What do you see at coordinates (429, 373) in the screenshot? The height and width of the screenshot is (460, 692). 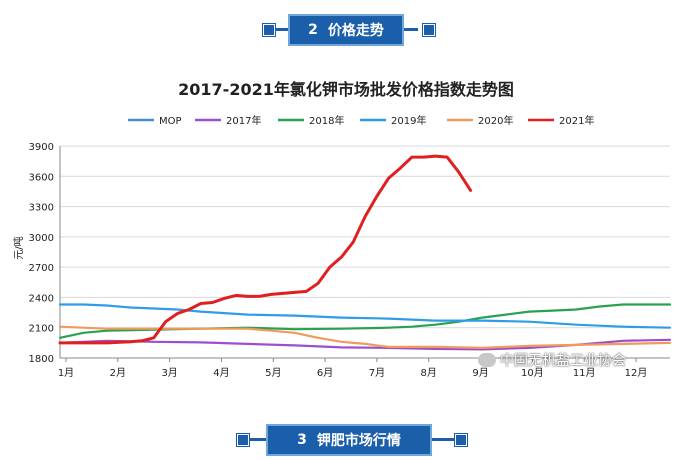 I see `x-tick-label: 8月` at bounding box center [429, 373].